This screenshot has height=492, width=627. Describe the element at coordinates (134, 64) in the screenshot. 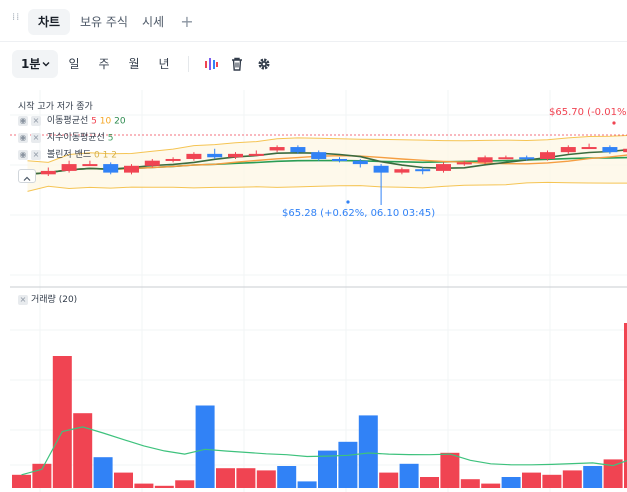

I see `period-month: 월` at that location.